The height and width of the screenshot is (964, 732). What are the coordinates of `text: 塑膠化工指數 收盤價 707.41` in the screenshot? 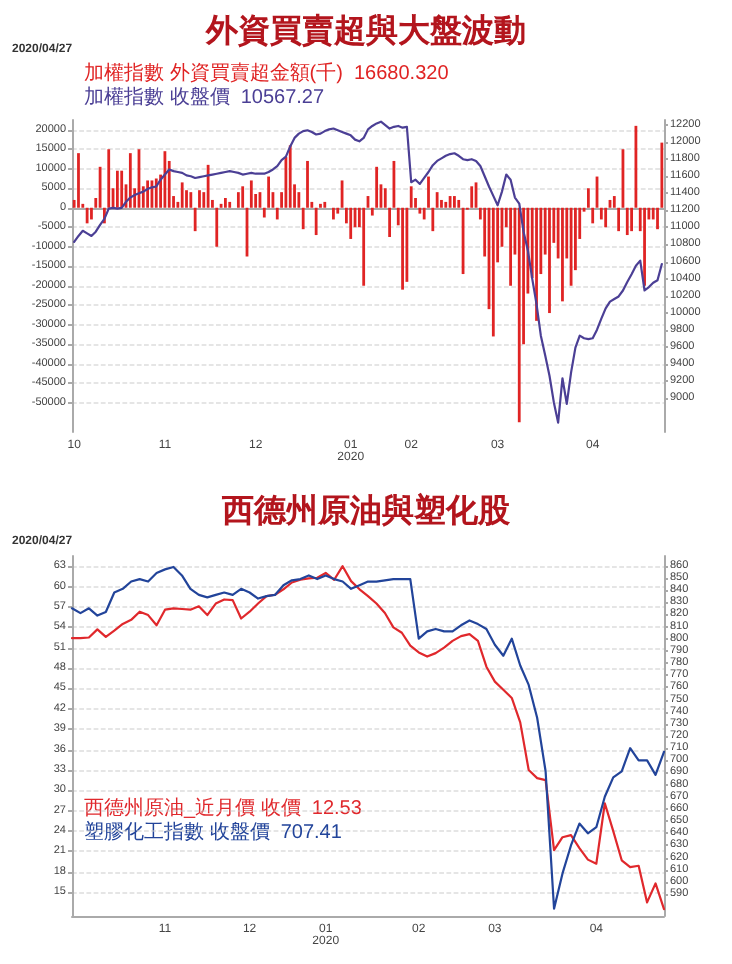 It's located at (213, 832).